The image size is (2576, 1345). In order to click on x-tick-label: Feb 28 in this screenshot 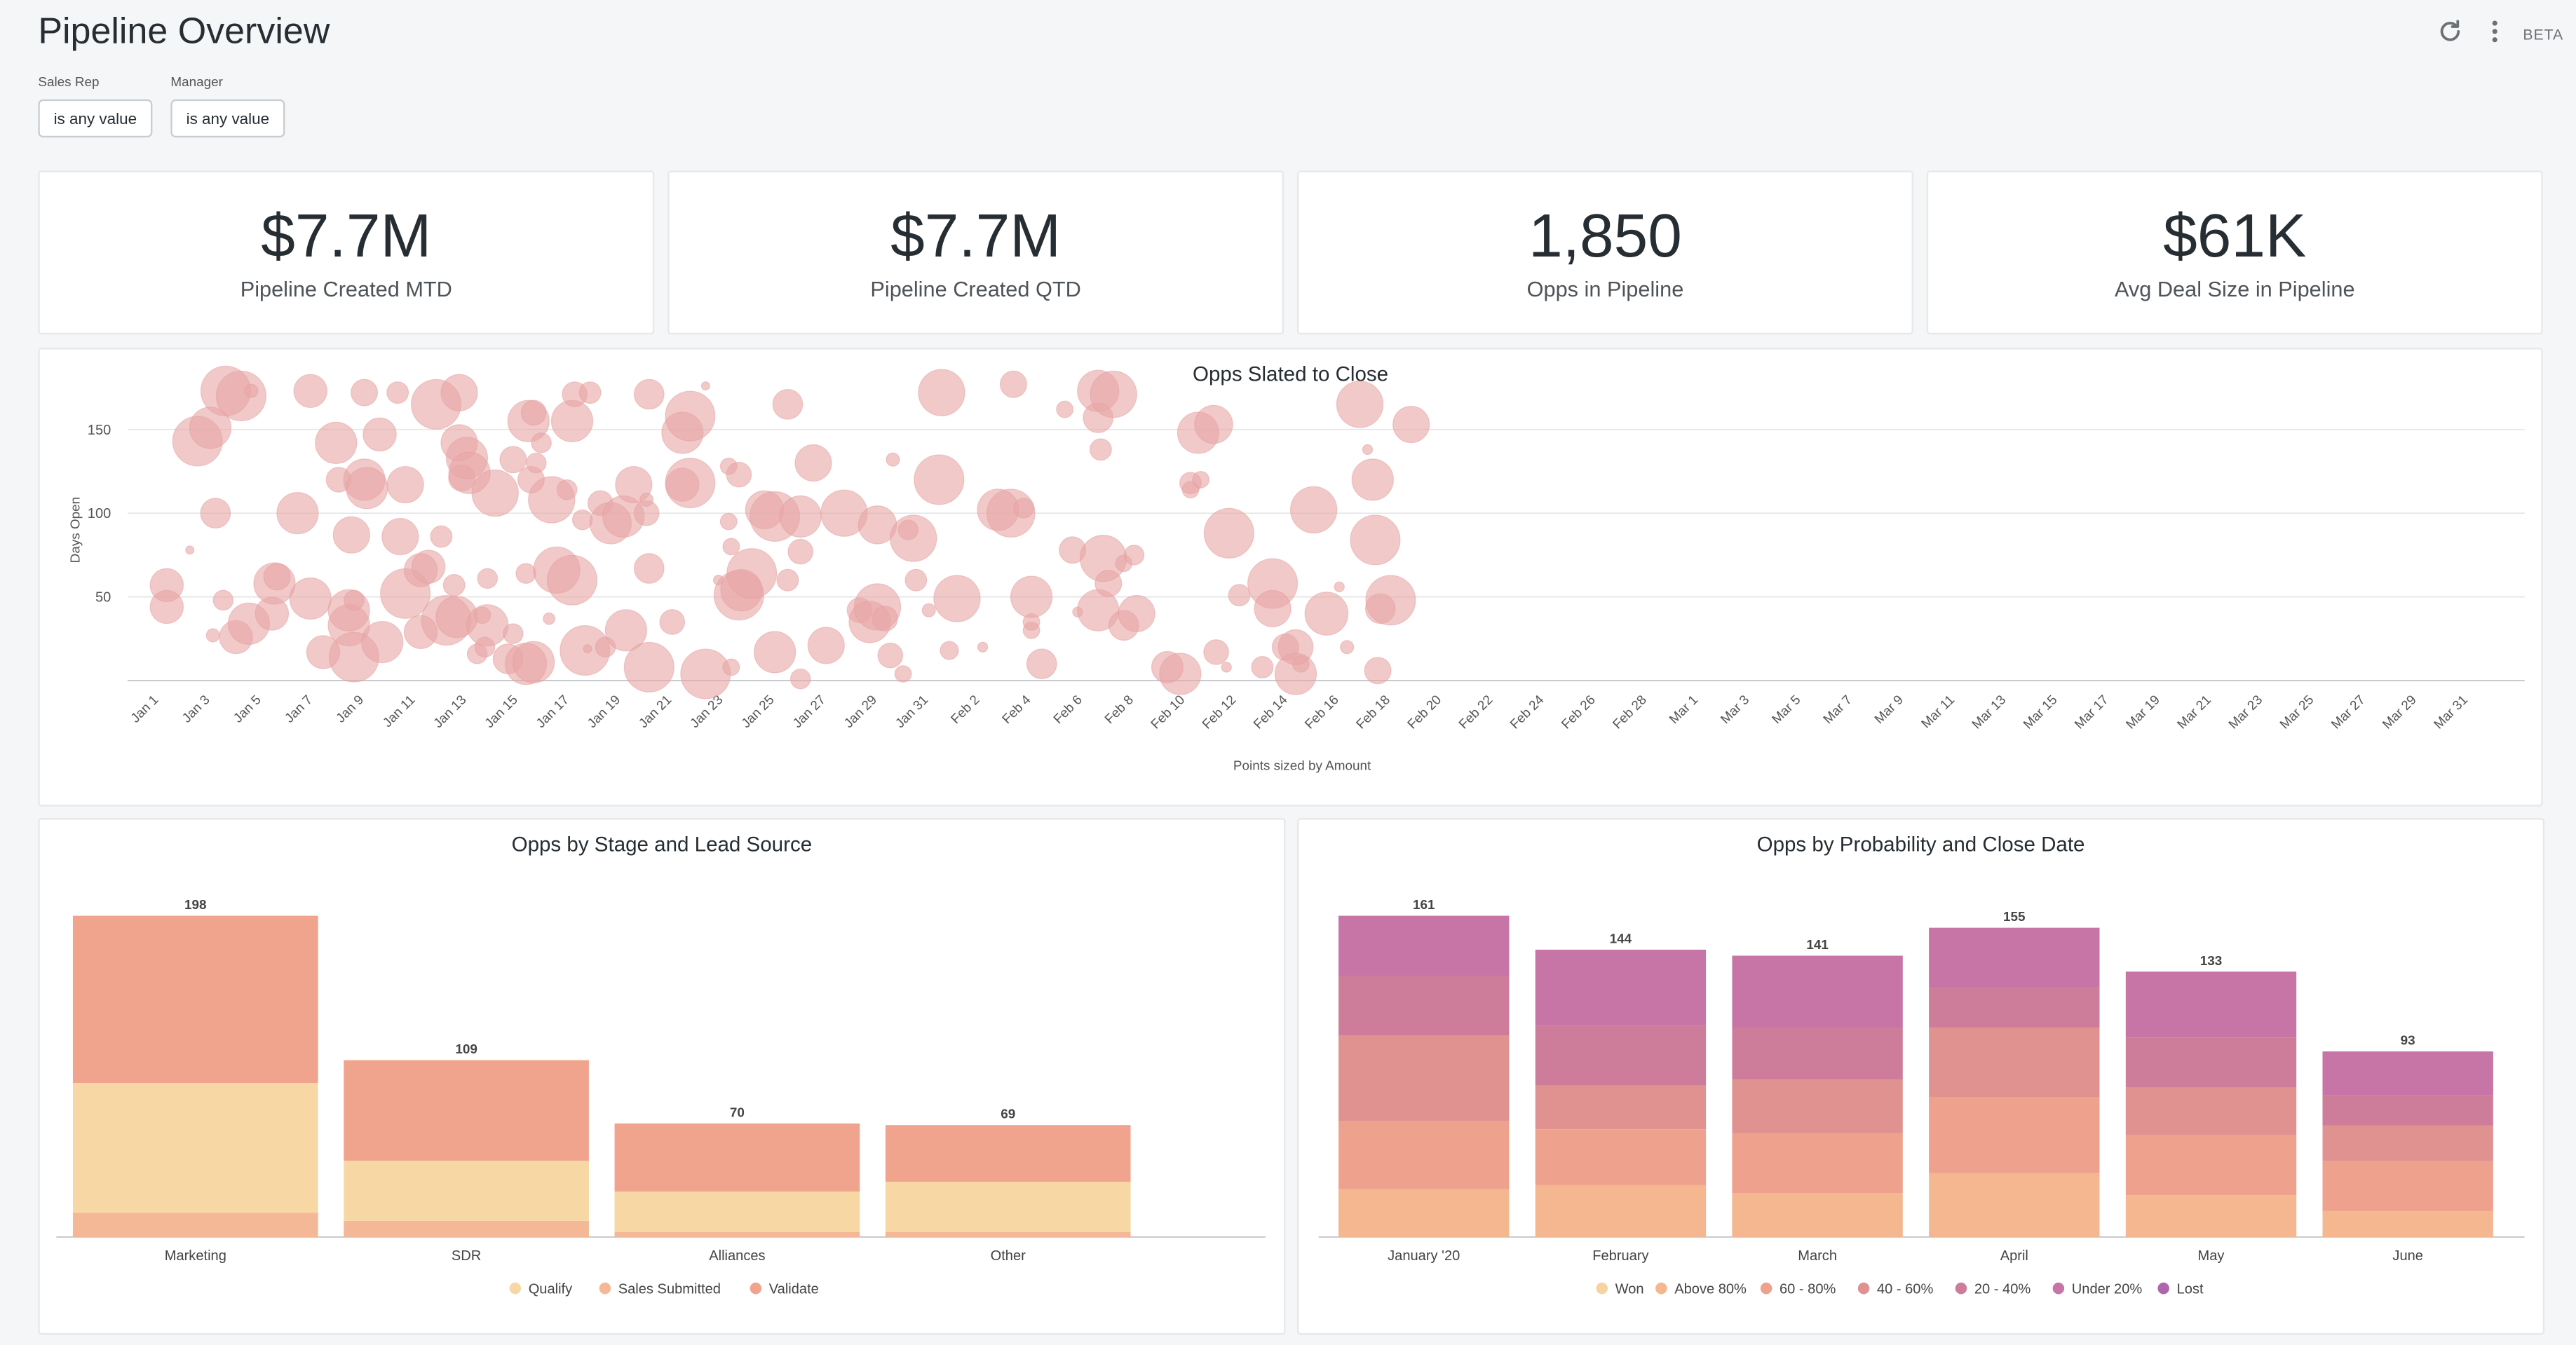, I will do `click(1629, 712)`.